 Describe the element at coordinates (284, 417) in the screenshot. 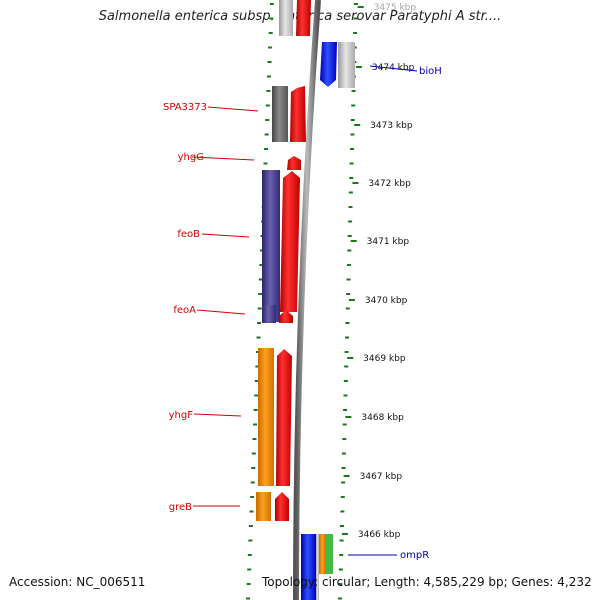

I see `gene-yhgf-cds` at that location.